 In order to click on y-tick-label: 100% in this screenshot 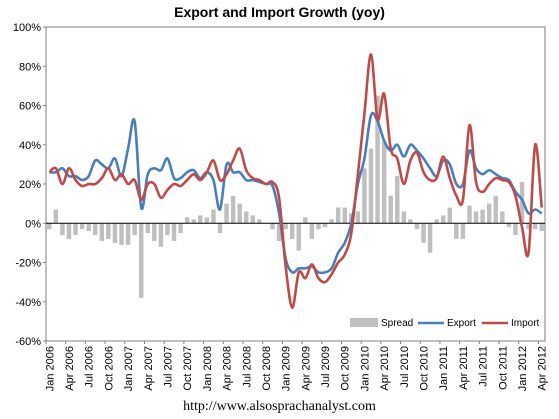, I will do `click(27, 28)`.